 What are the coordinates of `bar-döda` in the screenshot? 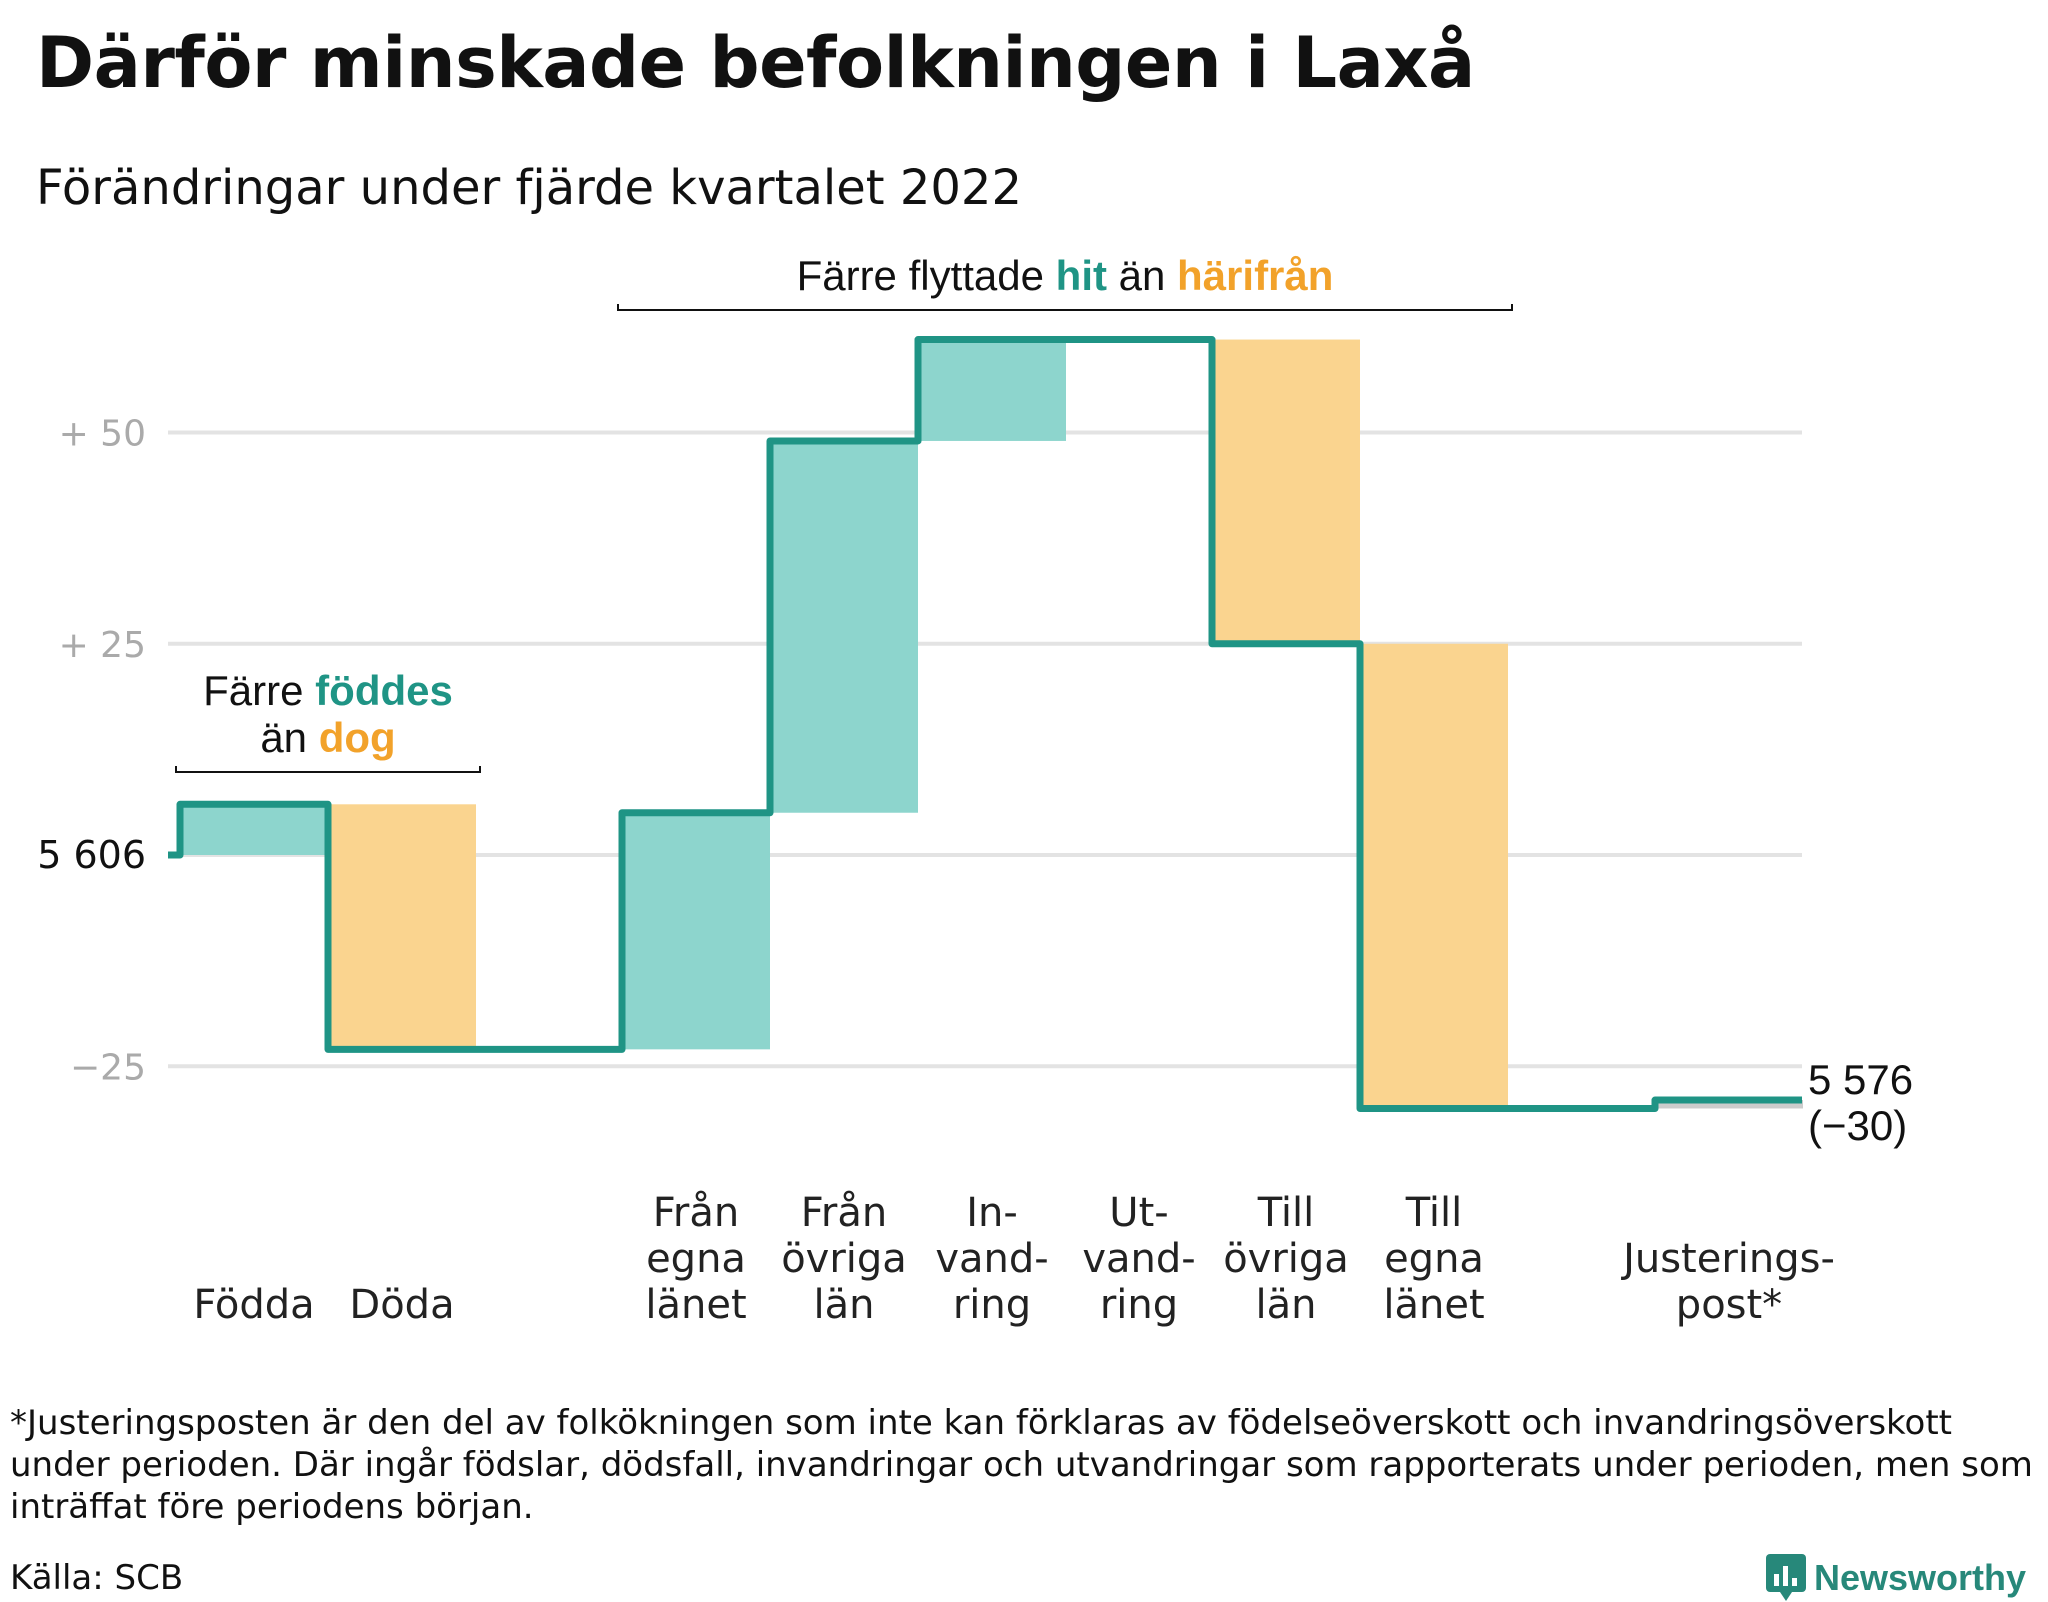 It's located at (402, 927).